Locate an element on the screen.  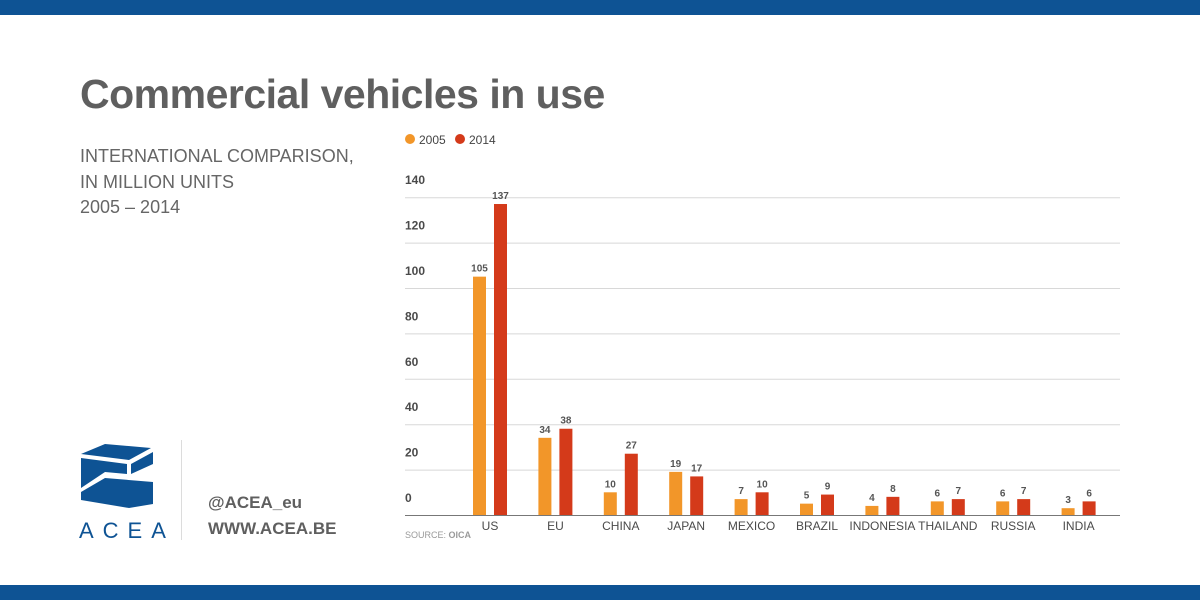
x-tick-label: BRAZIL is located at coordinates (817, 526).